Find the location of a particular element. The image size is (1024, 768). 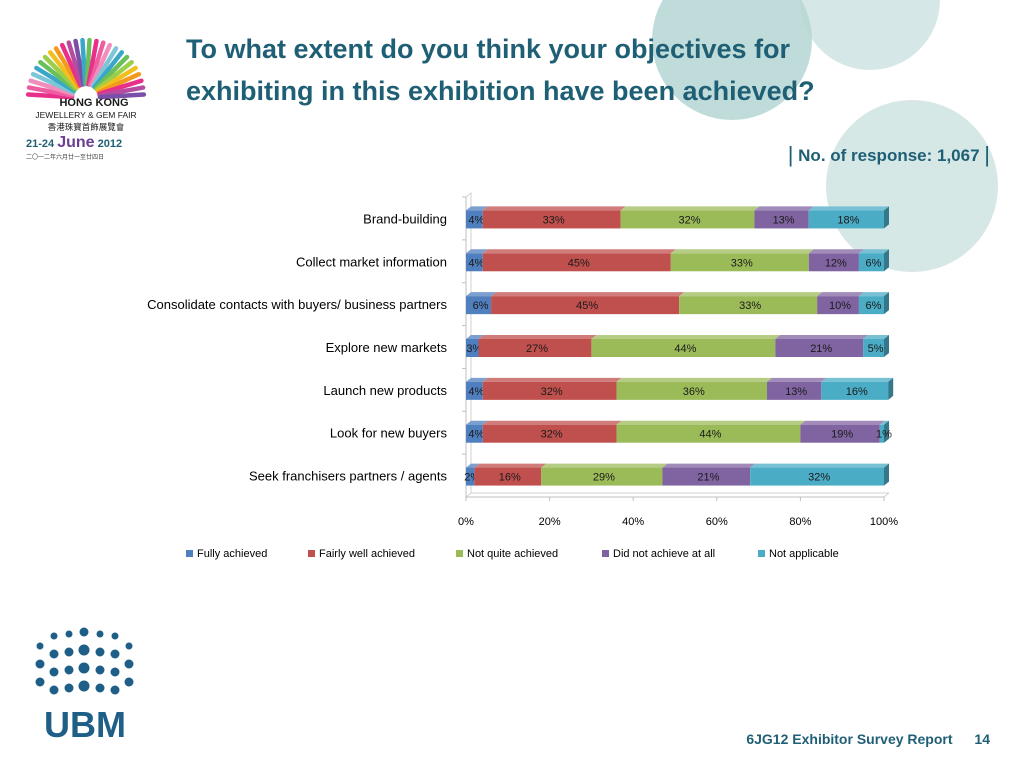

data-label: 12% is located at coordinates (836, 263).